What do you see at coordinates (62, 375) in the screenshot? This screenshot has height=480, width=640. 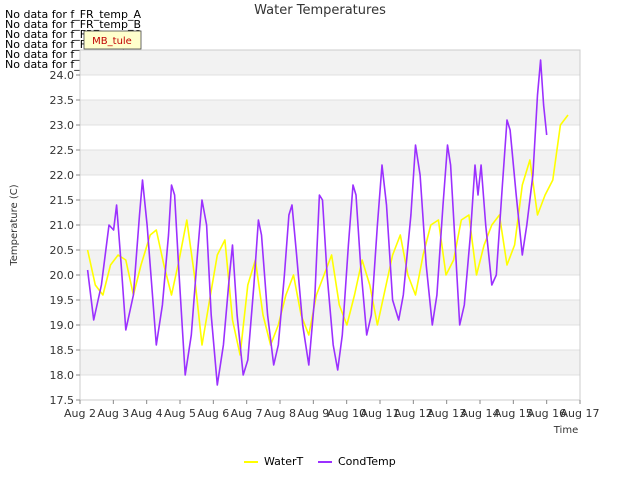 I see `y-tick-label: 18.0` at bounding box center [62, 375].